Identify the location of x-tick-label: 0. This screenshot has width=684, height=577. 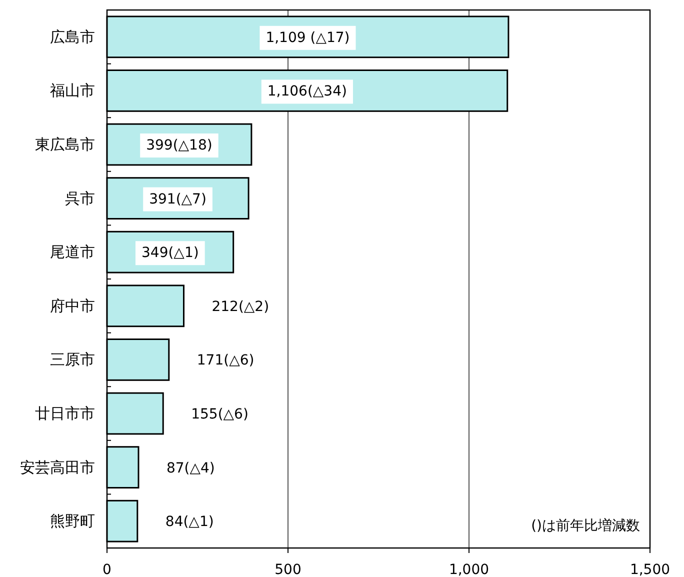
(107, 569).